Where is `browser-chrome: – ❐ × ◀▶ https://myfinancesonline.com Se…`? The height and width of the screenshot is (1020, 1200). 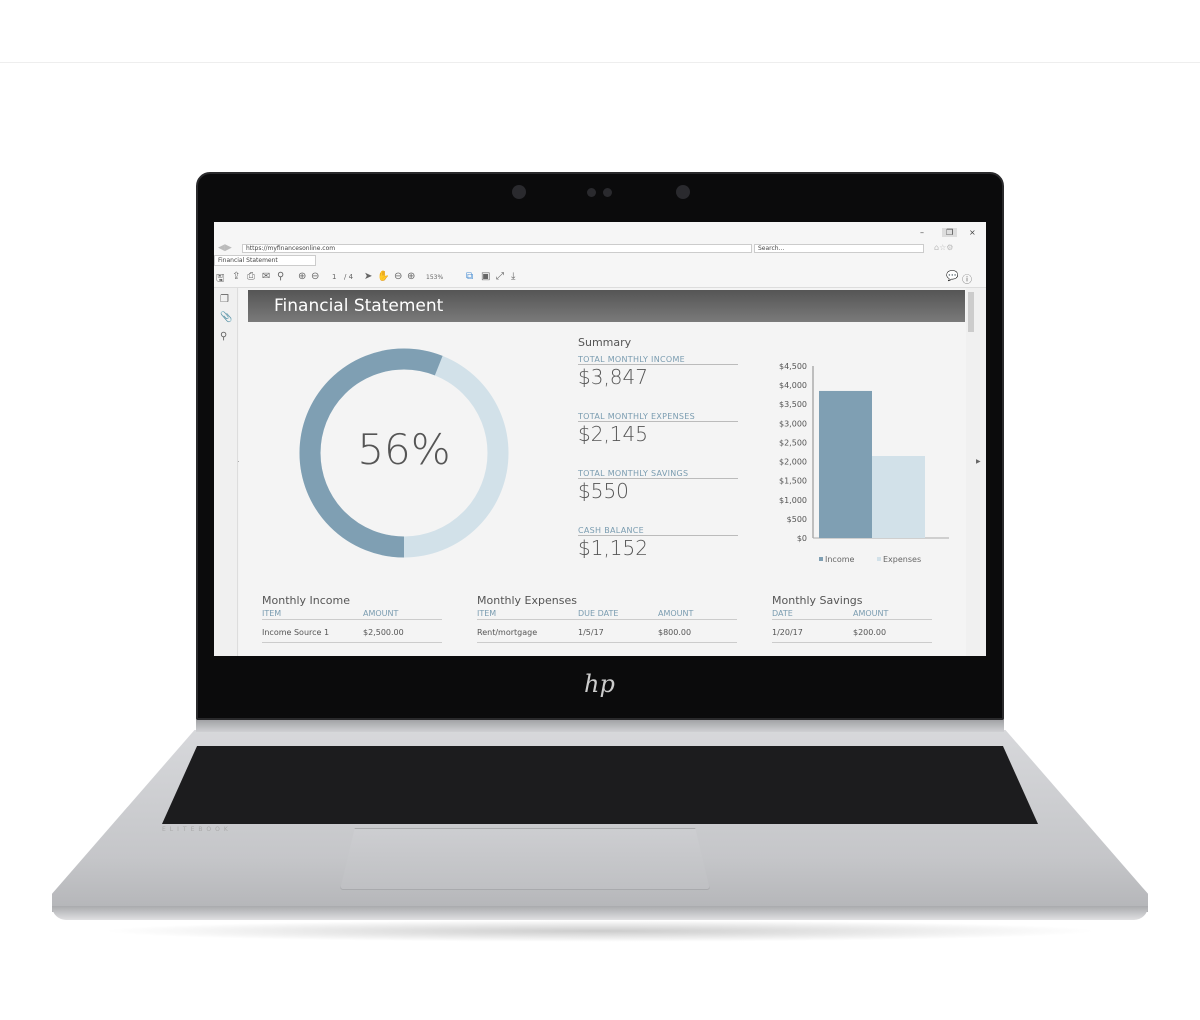 browser-chrome: – ❐ × ◀▶ https://myfinancesonline.com Se… is located at coordinates (600, 255).